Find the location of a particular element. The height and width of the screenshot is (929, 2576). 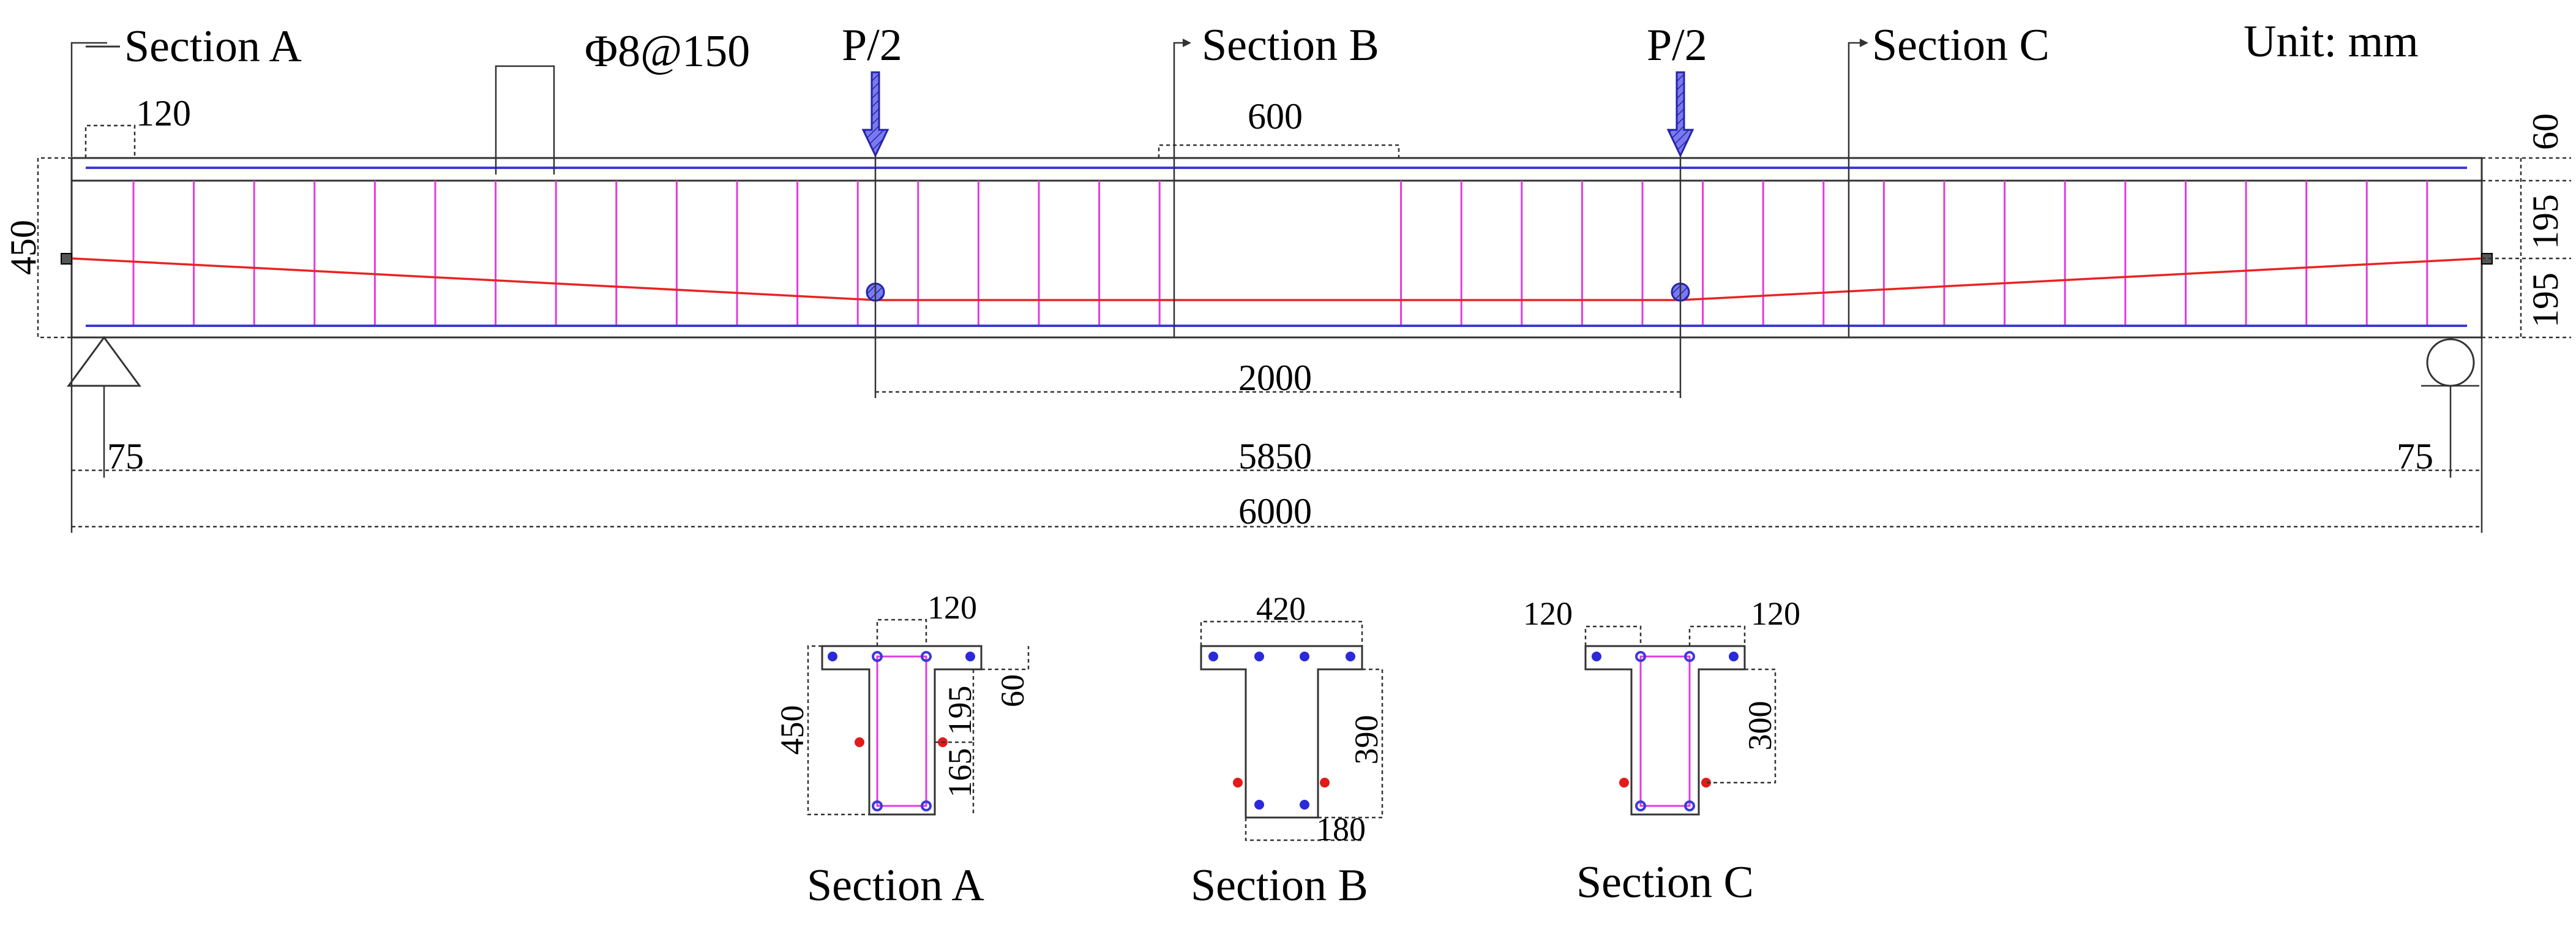

cross-section-b: 420 390 180 Section B is located at coordinates (1288, 750).